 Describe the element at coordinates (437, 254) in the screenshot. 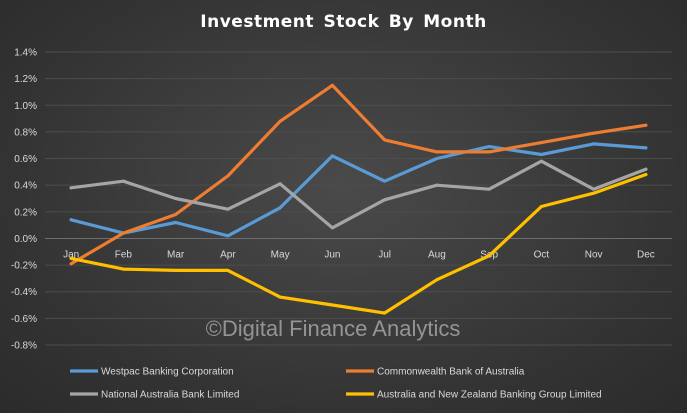

I see `x-tick-label: Aug` at that location.